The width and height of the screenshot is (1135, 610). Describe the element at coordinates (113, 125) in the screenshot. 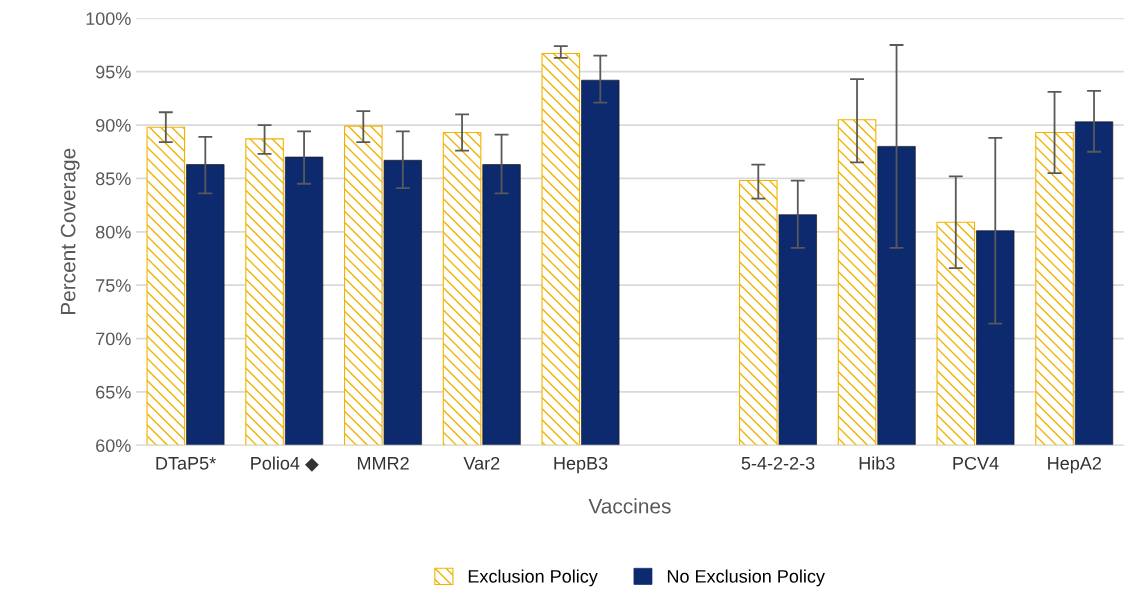

I see `y-tick-label: 90%` at that location.